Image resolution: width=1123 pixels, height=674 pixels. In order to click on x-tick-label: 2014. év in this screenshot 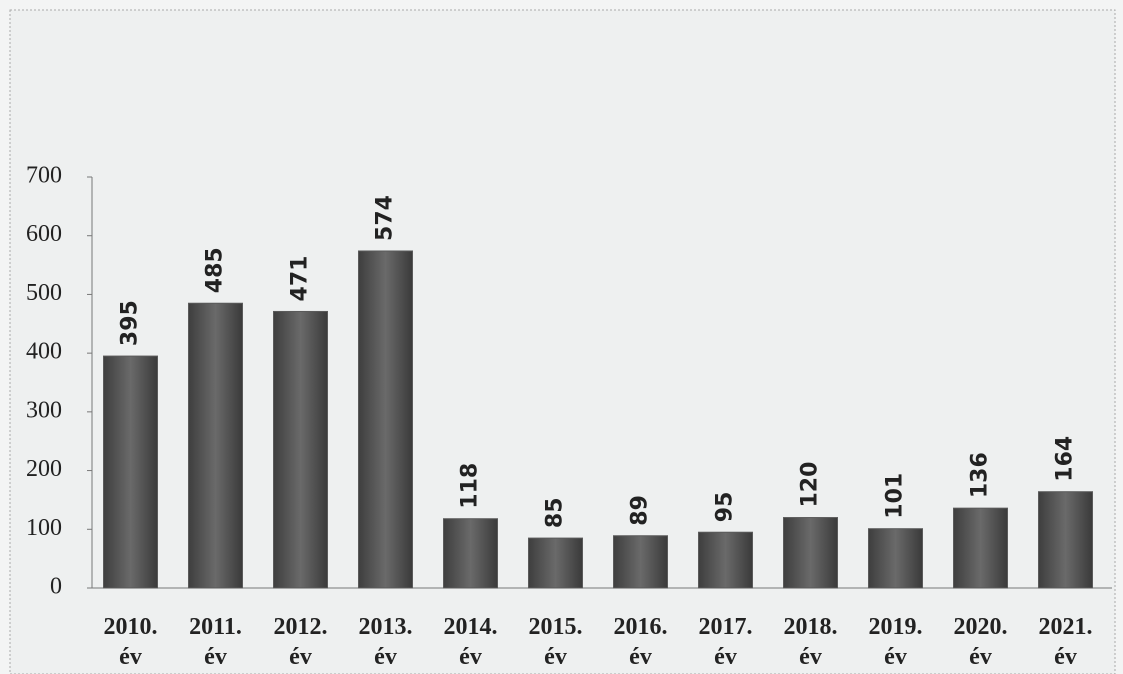, I will do `click(470, 642)`.